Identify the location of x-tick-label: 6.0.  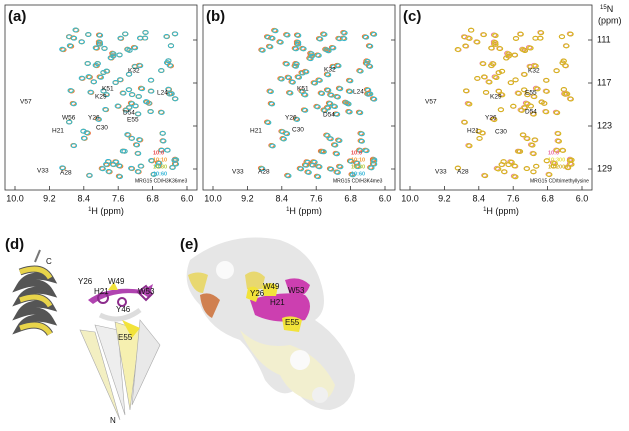
(385, 198).